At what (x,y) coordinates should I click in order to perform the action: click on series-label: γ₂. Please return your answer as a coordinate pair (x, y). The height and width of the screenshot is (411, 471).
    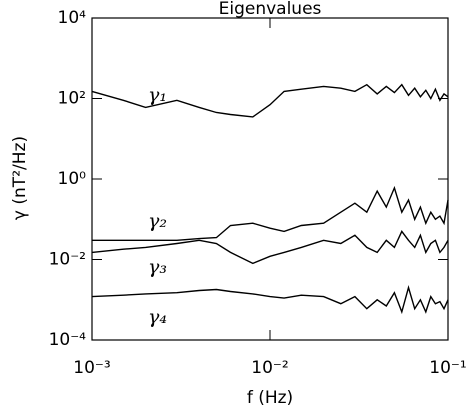
    Looking at the image, I should click on (157, 221).